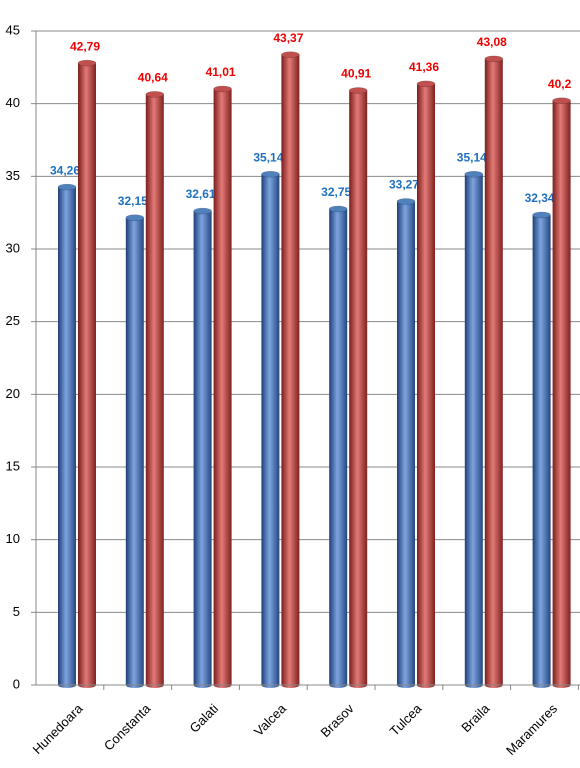 The width and height of the screenshot is (580, 768). What do you see at coordinates (204, 718) in the screenshot?
I see `x-tick-label: Galati` at bounding box center [204, 718].